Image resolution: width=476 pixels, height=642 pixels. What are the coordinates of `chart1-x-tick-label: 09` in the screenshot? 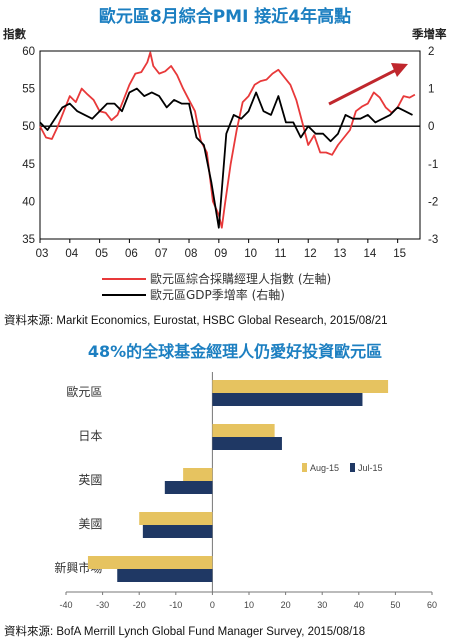 It's located at (220, 254).